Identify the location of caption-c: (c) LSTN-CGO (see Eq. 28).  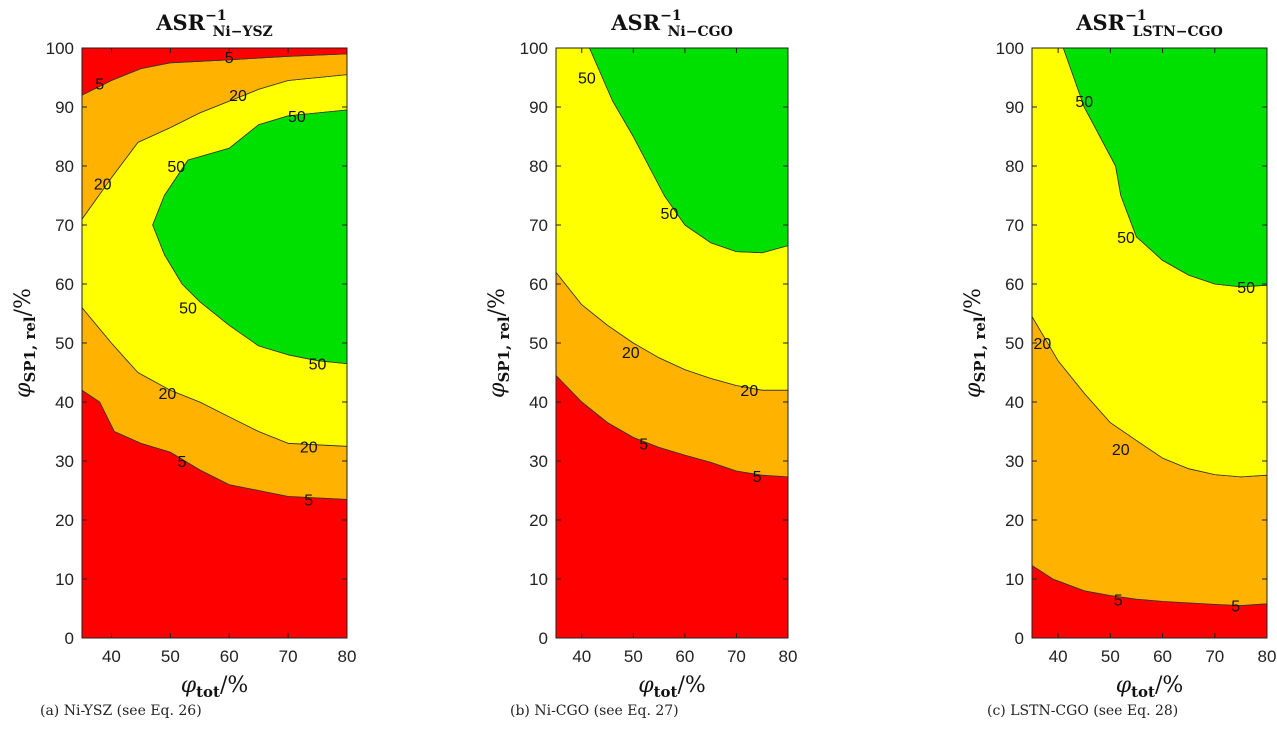
(1083, 711).